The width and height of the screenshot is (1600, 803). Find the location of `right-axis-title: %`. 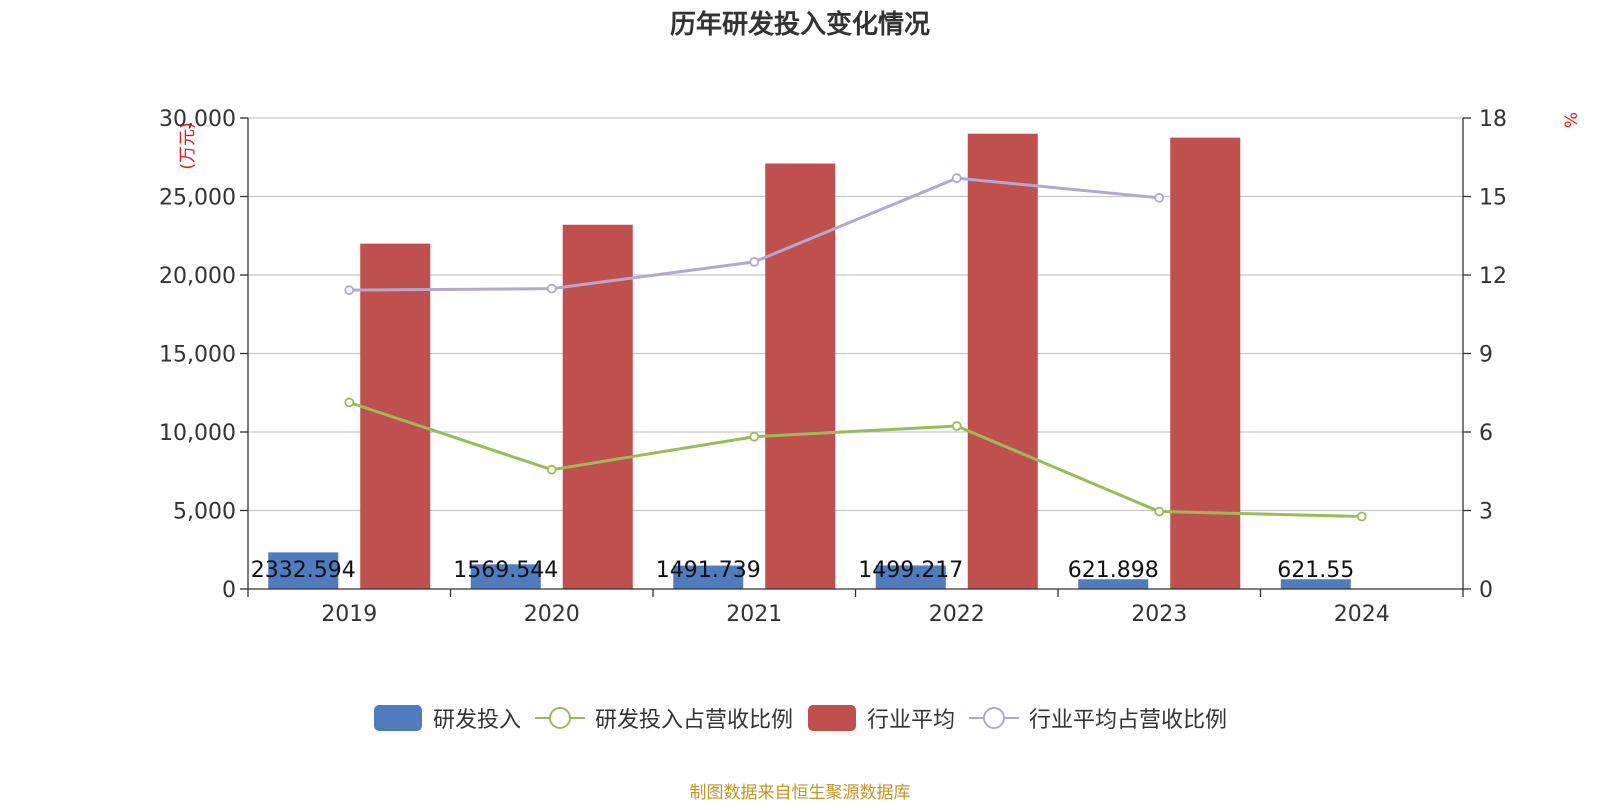

right-axis-title: % is located at coordinates (1572, 120).